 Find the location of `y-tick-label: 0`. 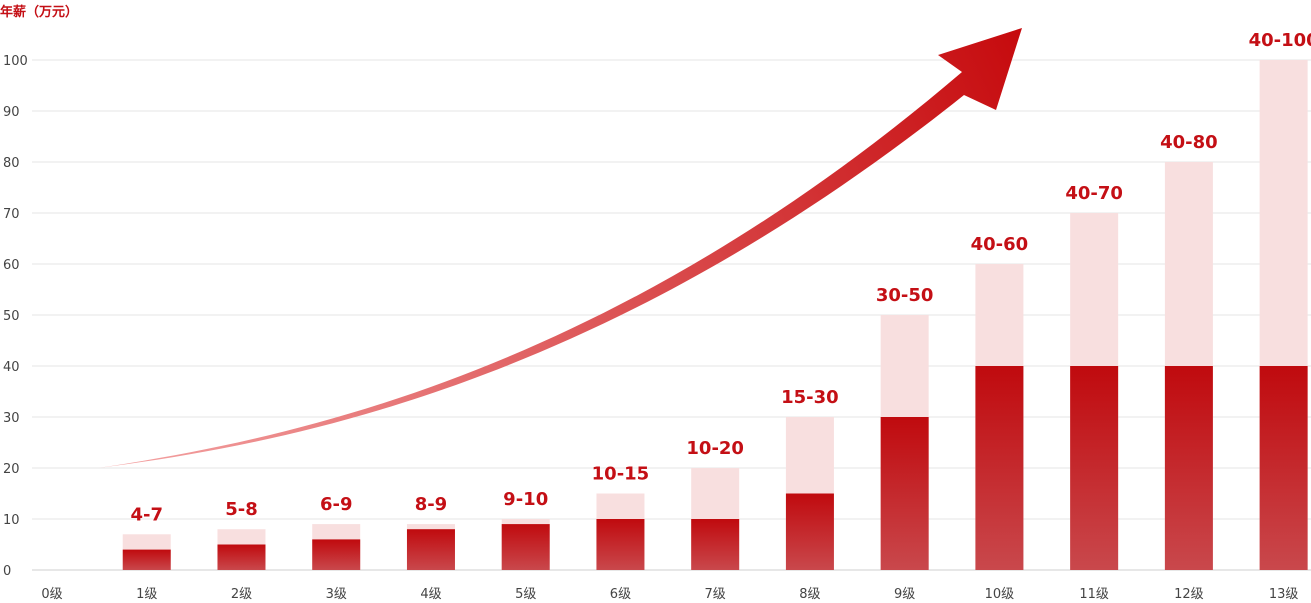

y-tick-label: 0 is located at coordinates (7, 571).